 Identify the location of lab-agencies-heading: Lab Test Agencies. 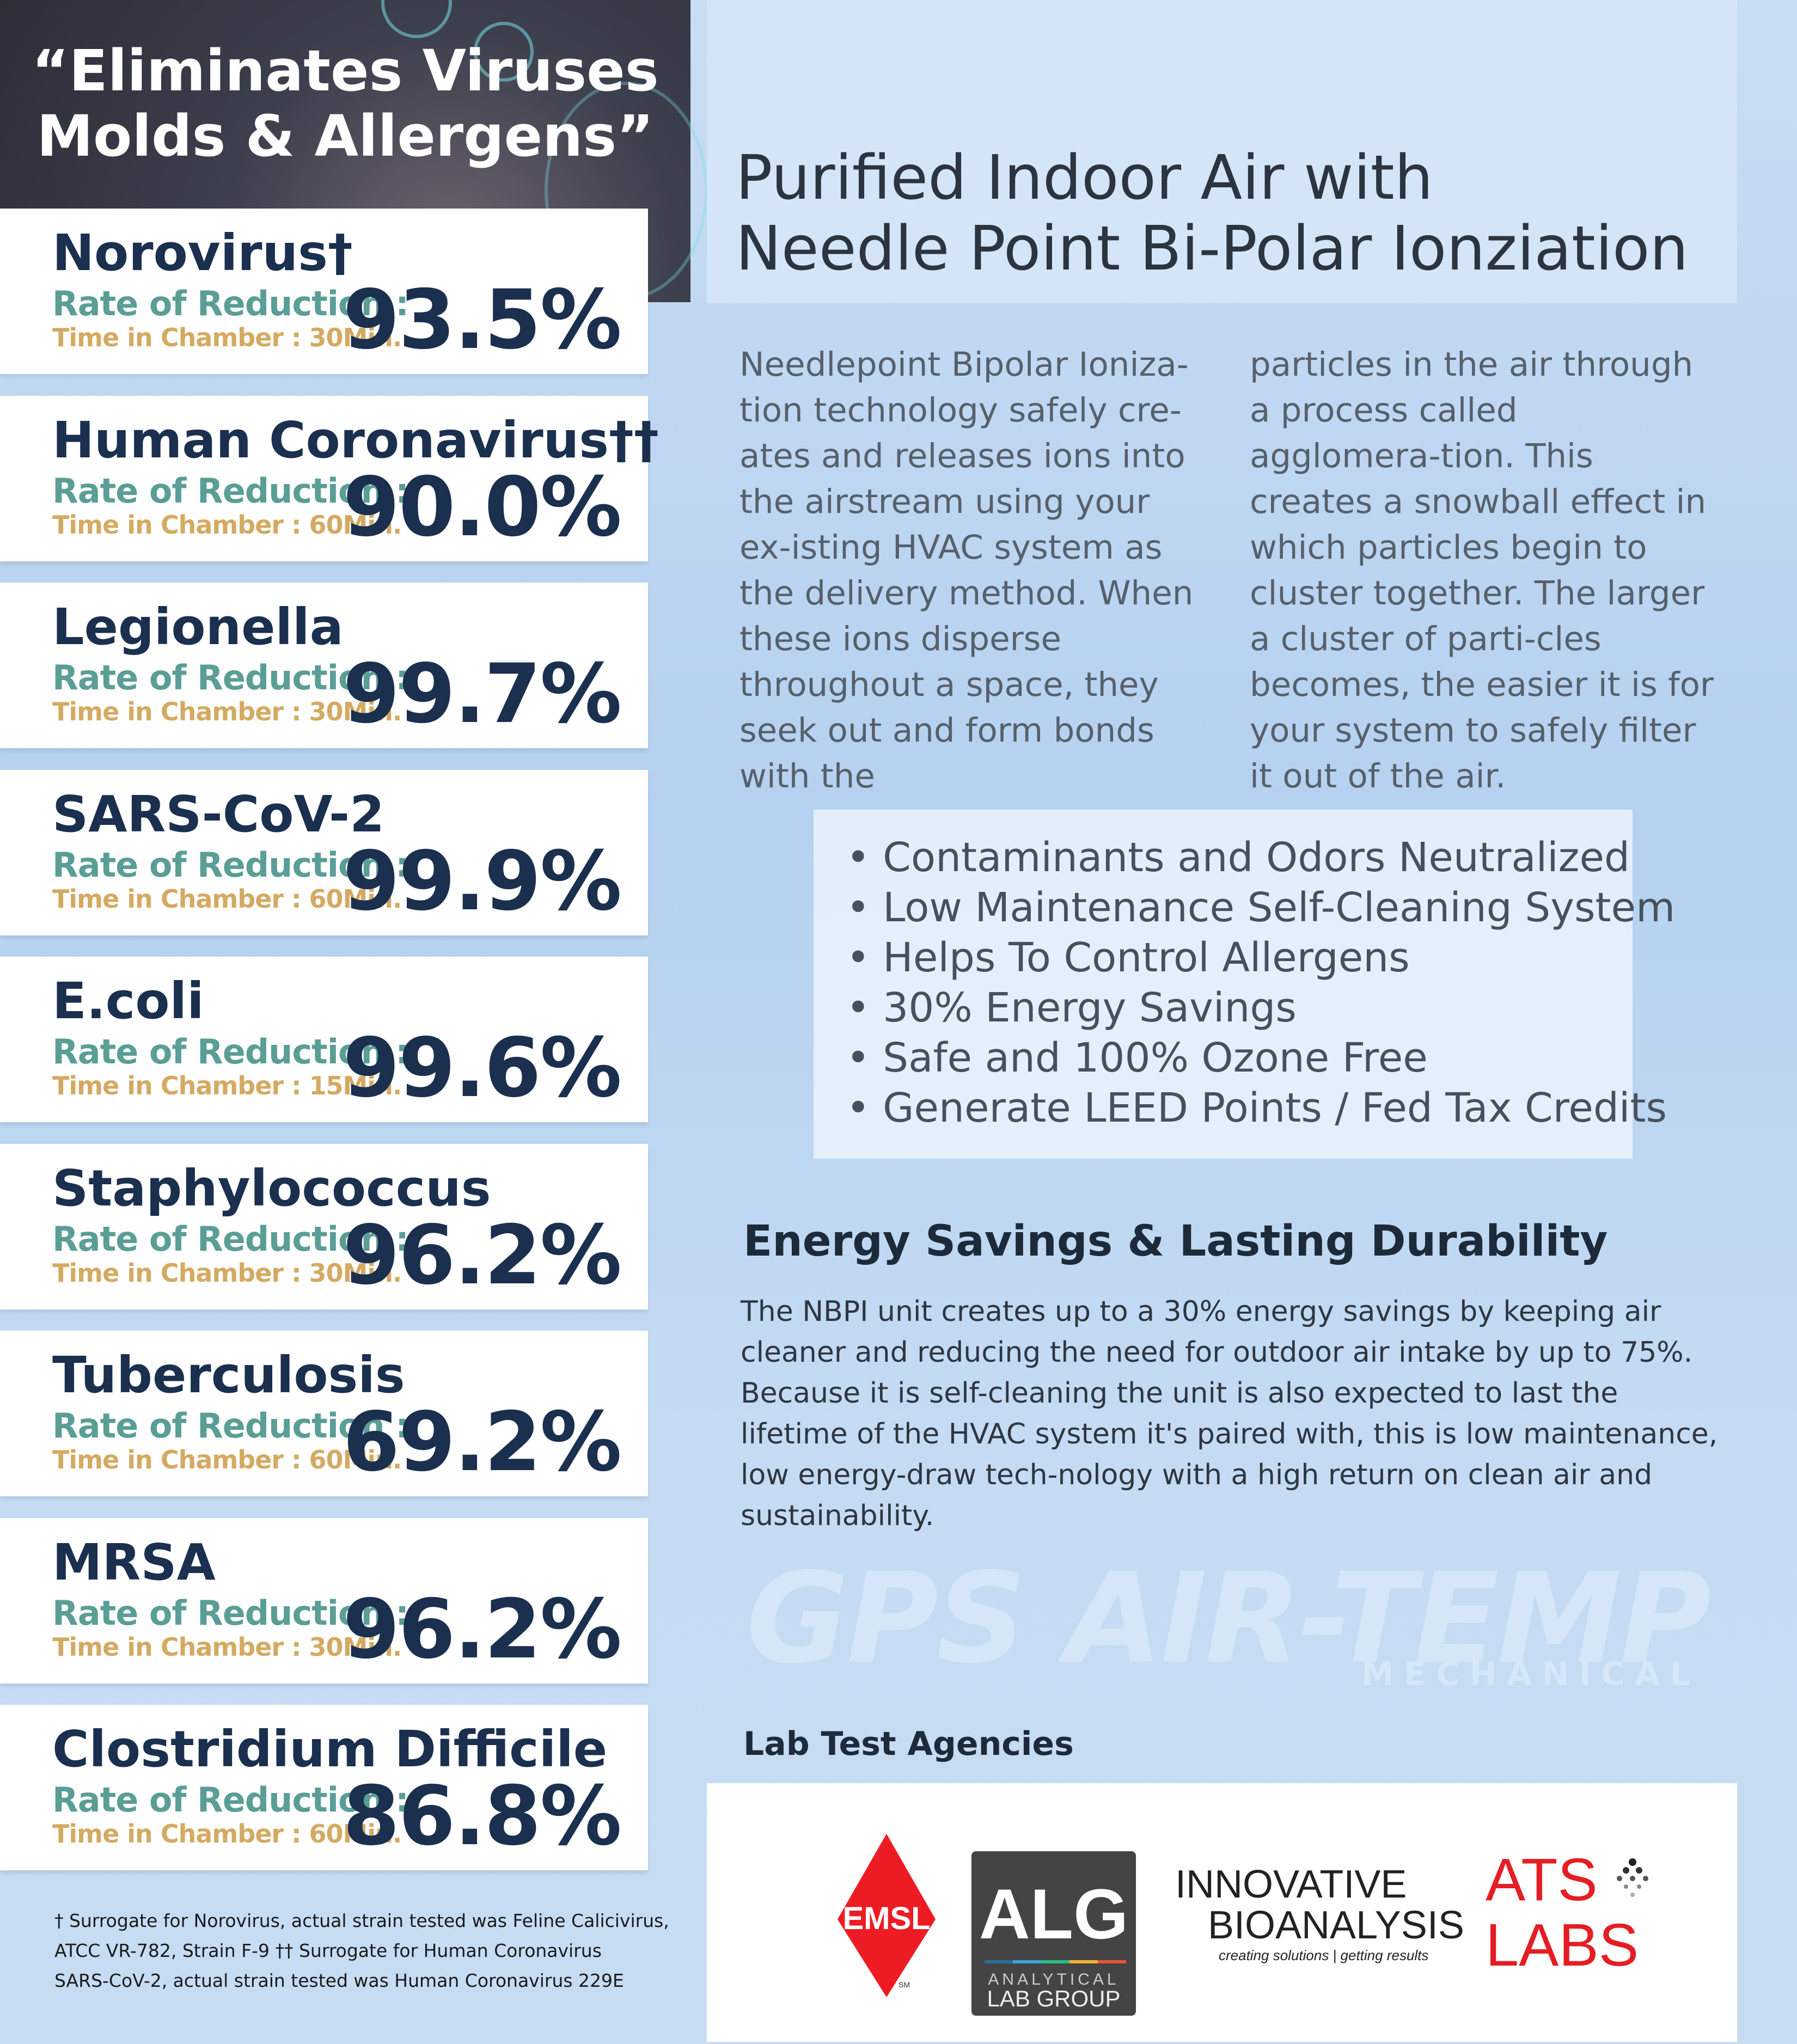
(908, 1744).